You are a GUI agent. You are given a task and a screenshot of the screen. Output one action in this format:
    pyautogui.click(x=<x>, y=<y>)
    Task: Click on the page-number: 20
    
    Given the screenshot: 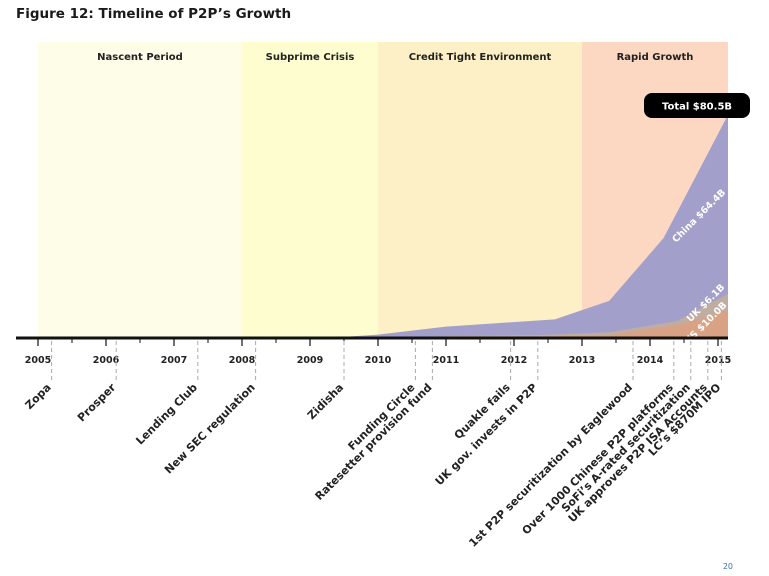 What is the action you would take?
    pyautogui.click(x=727, y=566)
    